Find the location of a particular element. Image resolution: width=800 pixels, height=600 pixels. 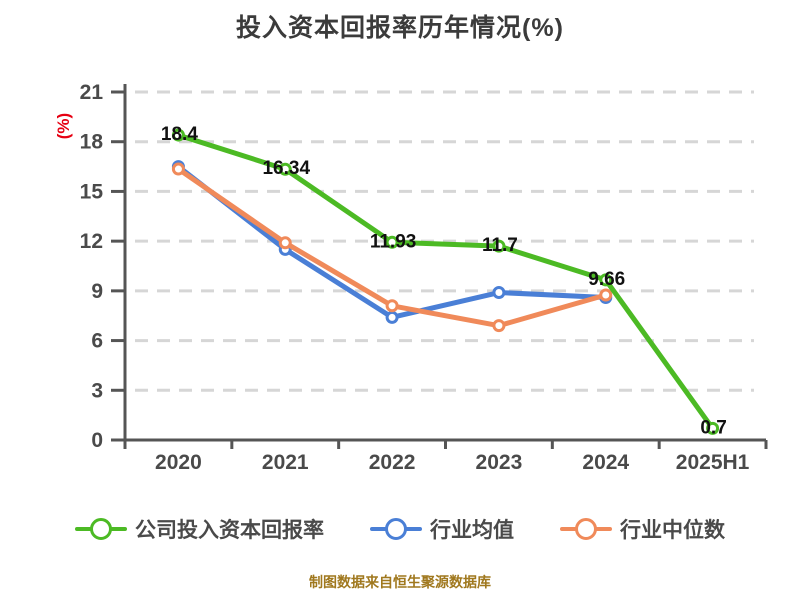

data-point-label: 16.34 is located at coordinates (286, 168).